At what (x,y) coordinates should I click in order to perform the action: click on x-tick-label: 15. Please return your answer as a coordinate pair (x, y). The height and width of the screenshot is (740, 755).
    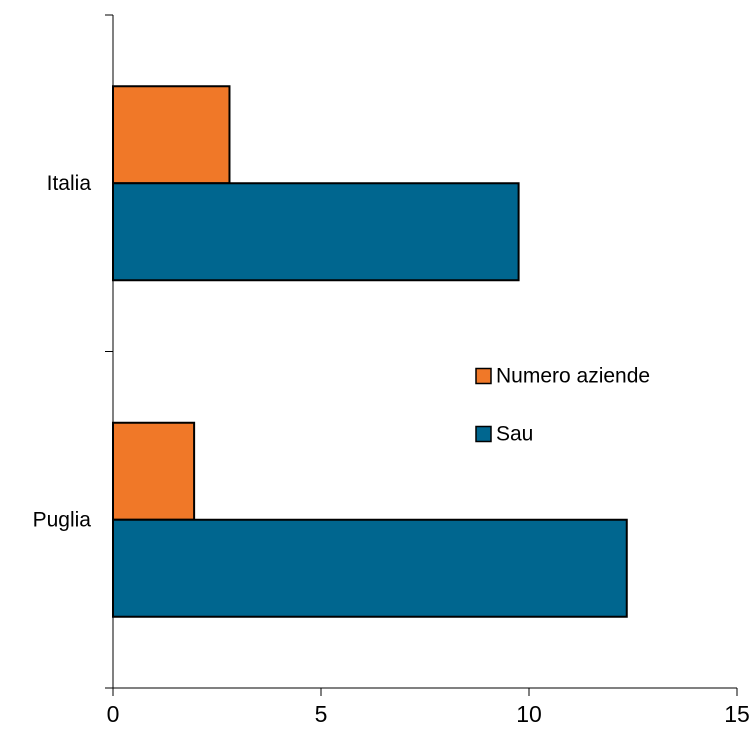
    Looking at the image, I should click on (737, 714).